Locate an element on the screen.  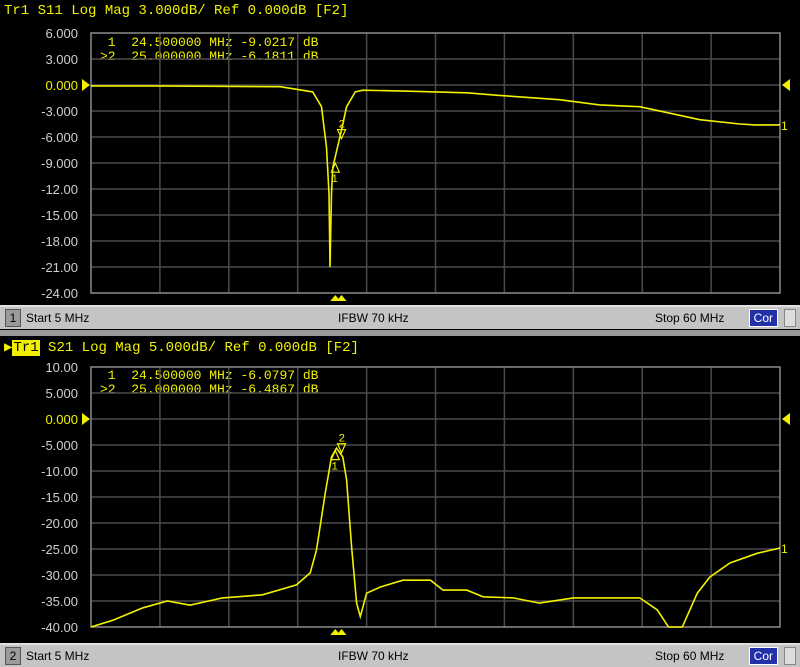
marker-readout-2: >2 25.000000 MHz -6.1811 dB is located at coordinates (209, 57).